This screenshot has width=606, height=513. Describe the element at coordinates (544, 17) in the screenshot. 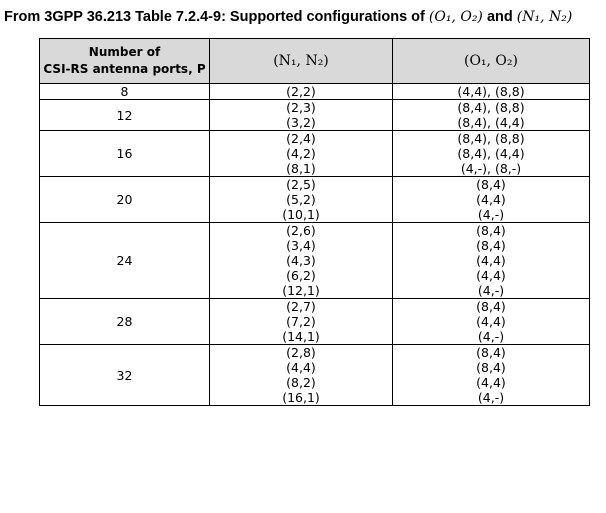

I see `caption-math-n: (N₁, N₂)` at that location.